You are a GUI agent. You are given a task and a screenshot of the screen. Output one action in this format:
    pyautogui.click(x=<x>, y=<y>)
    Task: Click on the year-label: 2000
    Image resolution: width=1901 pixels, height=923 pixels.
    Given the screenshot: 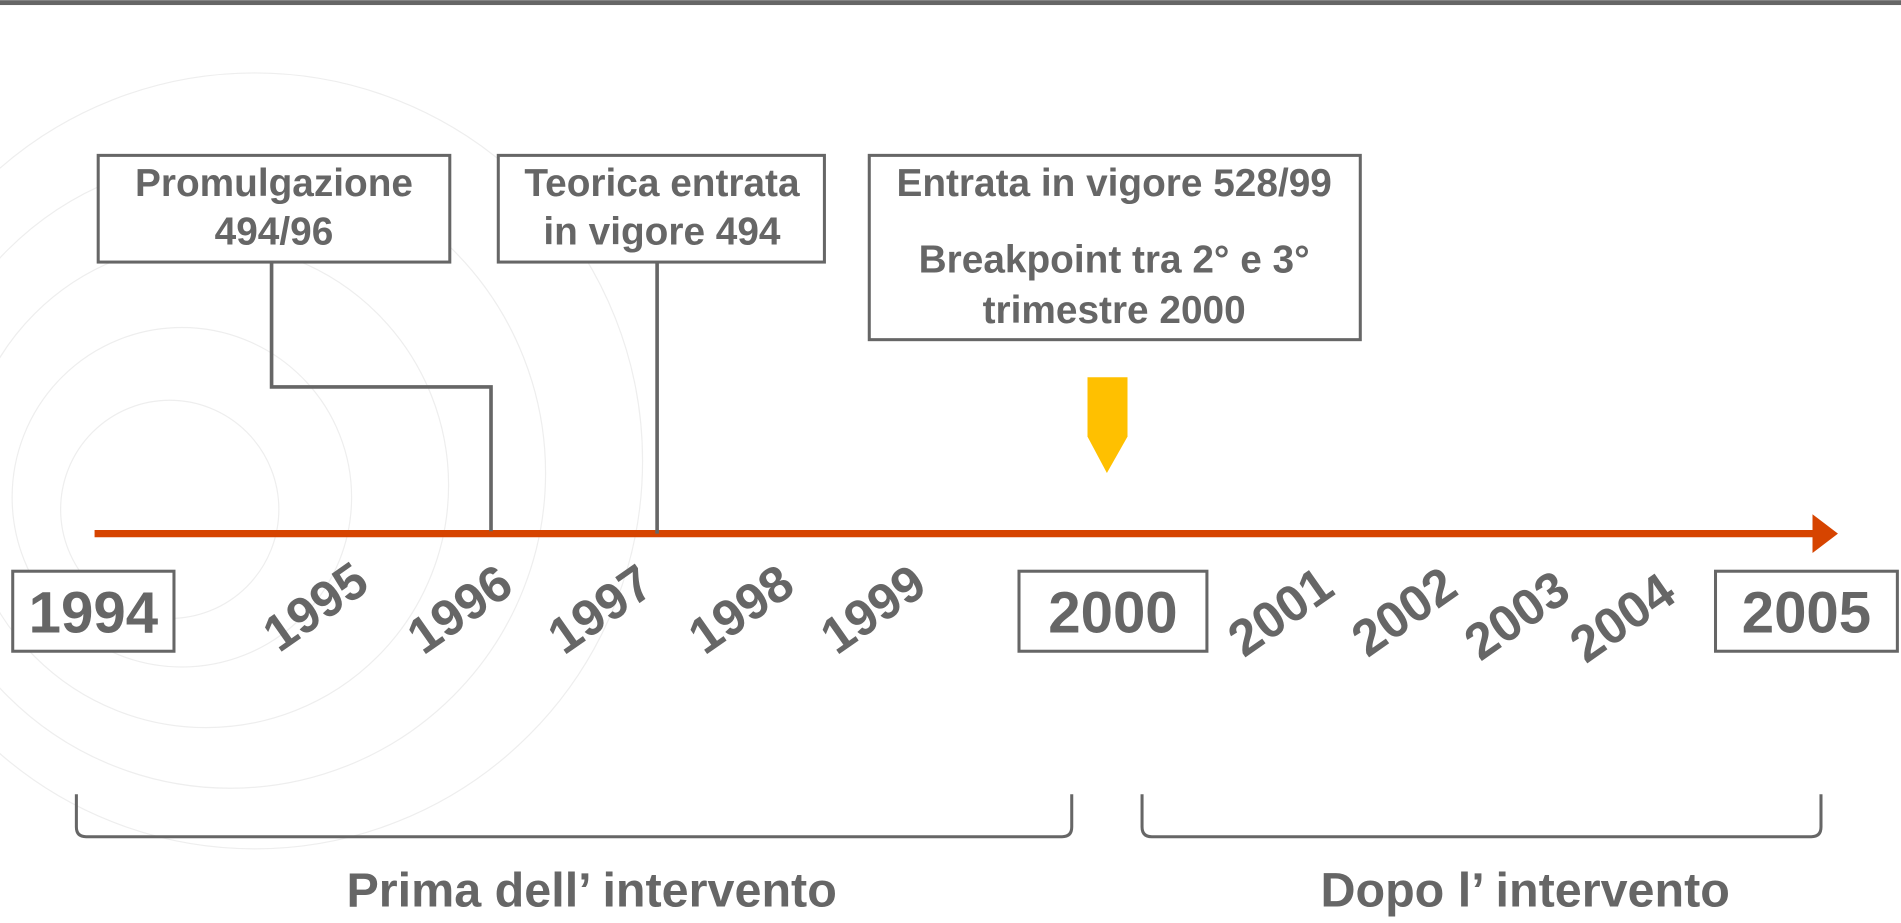 What is the action you would take?
    pyautogui.click(x=1112, y=613)
    